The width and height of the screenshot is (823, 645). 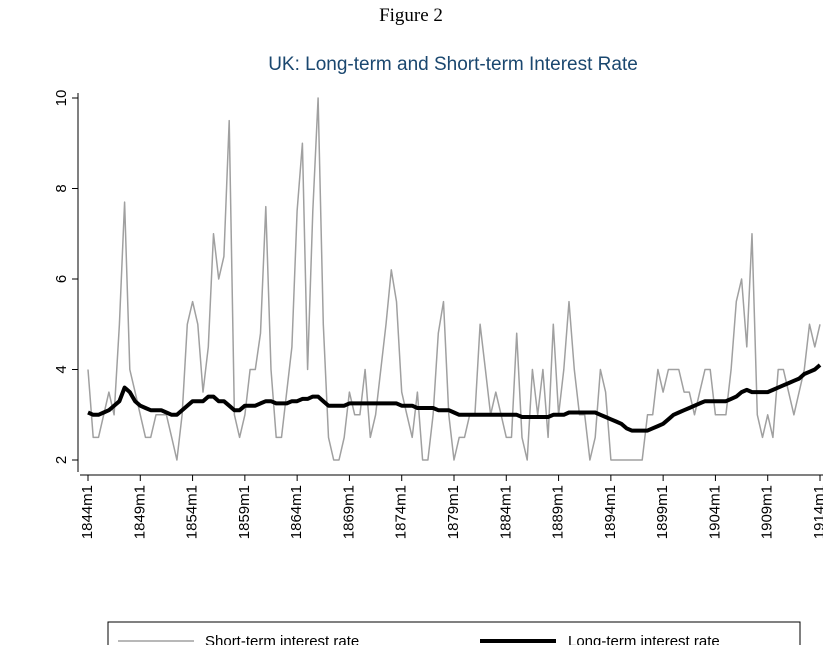 What do you see at coordinates (411, 15) in the screenshot?
I see `figure-label: Figure 2` at bounding box center [411, 15].